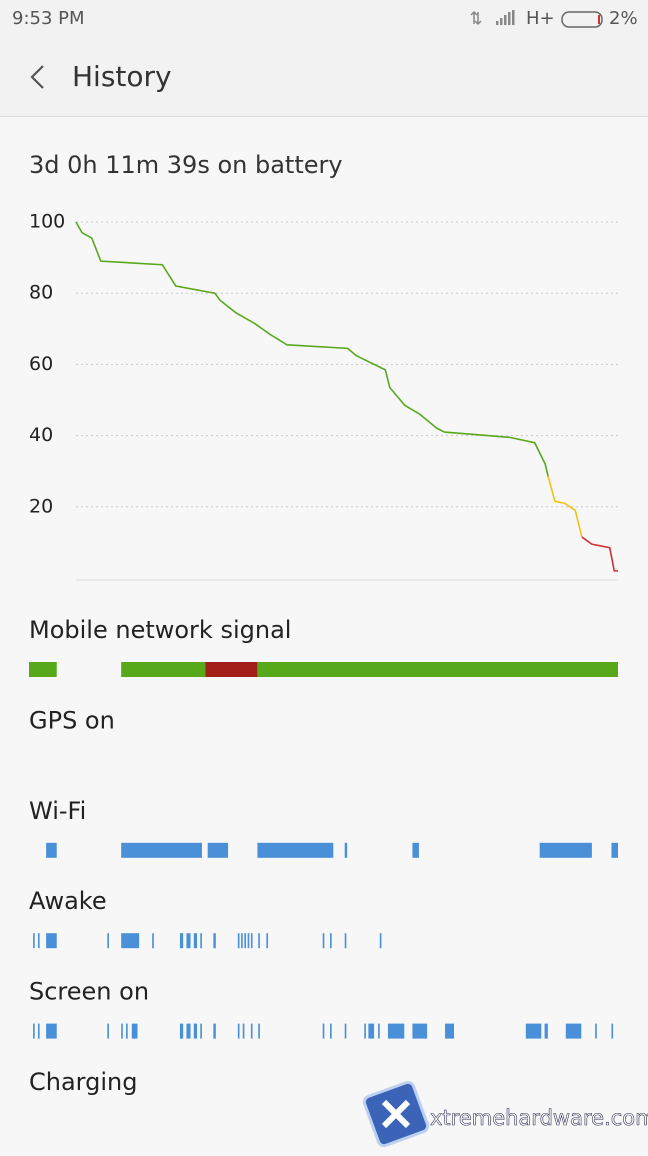 The width and height of the screenshot is (648, 1156). Describe the element at coordinates (623, 18) in the screenshot. I see `status-battery: 2%` at that location.